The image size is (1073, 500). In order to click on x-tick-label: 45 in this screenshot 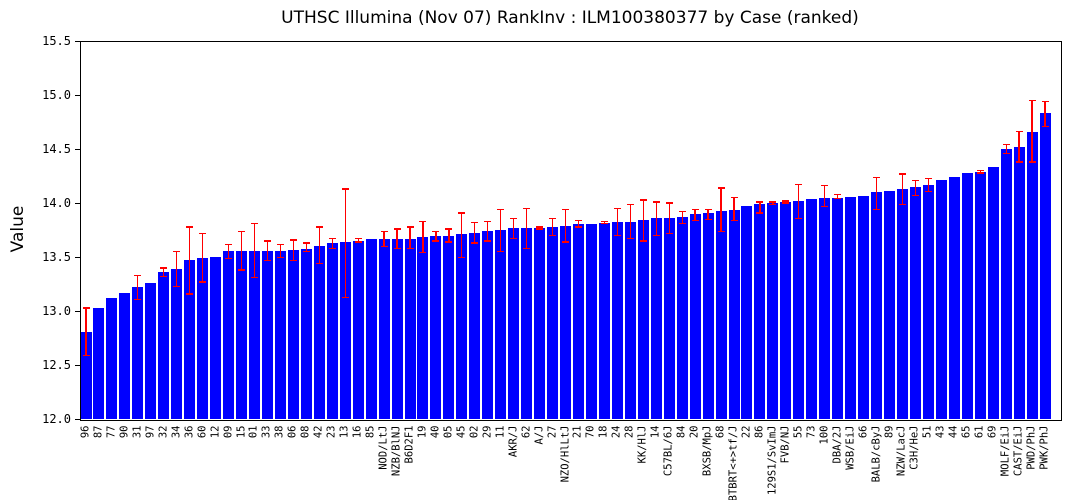, I will do `click(461, 431)`.